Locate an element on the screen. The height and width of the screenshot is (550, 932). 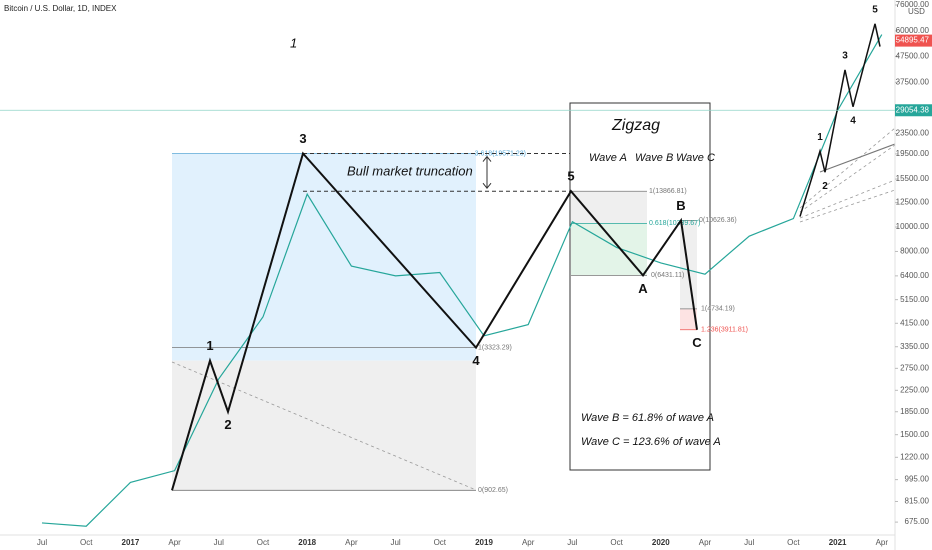
fib-label: 1(13866.81) is located at coordinates (668, 191).